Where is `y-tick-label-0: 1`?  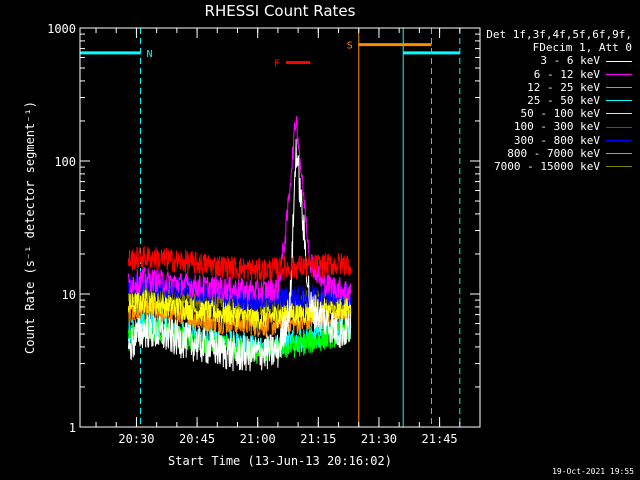
y-tick-label-0: 1 is located at coordinates (72, 428).